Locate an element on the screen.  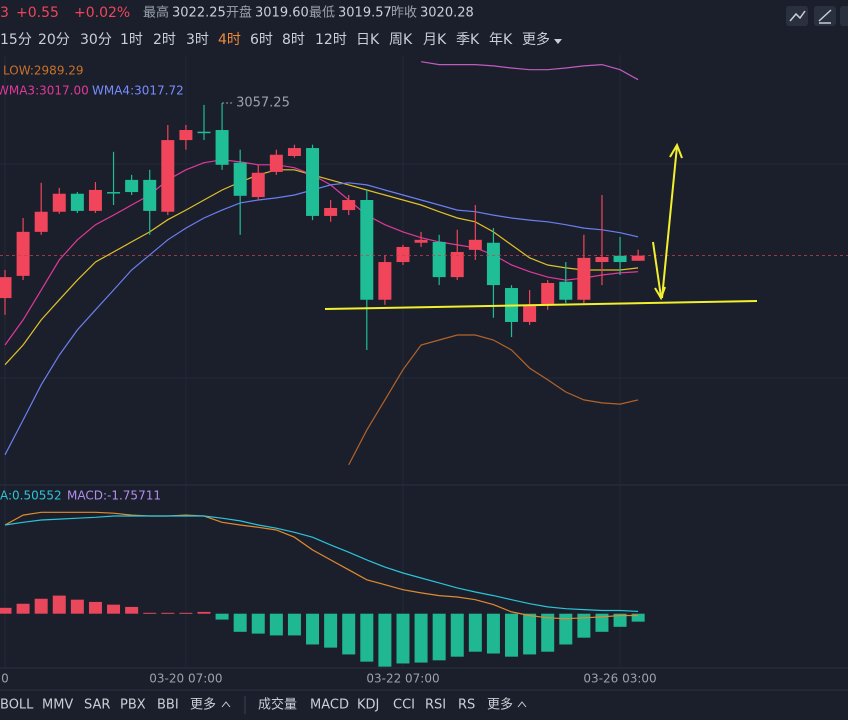
indicator-tab: MMV is located at coordinates (57, 705).